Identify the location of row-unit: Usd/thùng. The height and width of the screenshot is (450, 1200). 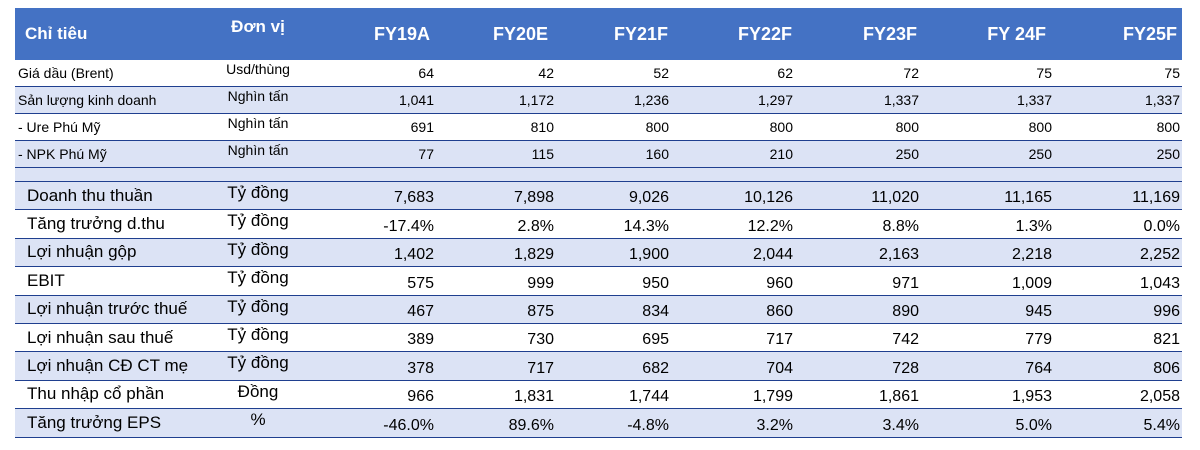
(258, 69).